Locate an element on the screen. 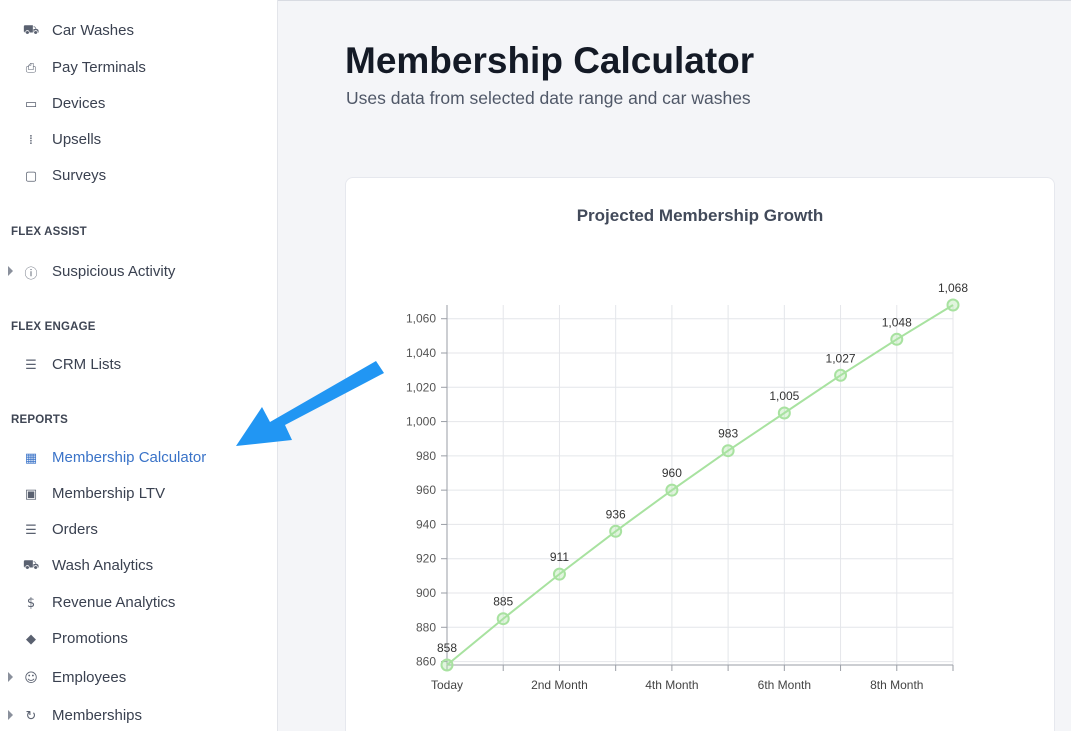 Image resolution: width=1071 pixels, height=731 pixels. data-label: 936 is located at coordinates (616, 514).